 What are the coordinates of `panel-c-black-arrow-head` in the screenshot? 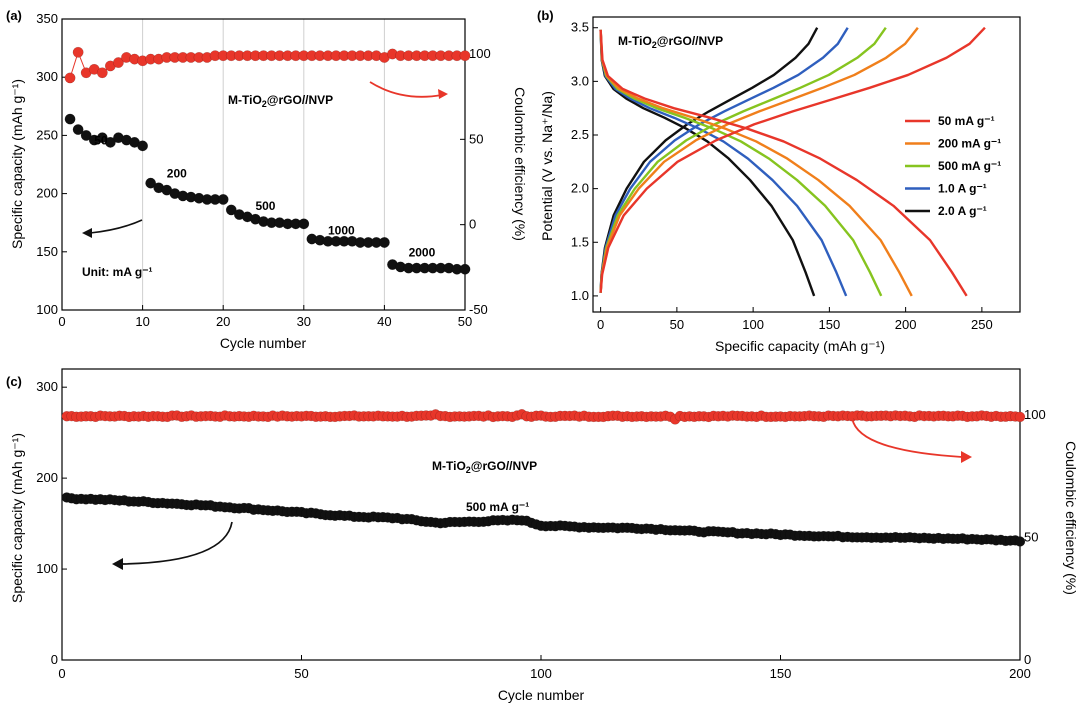 It's located at (117, 564).